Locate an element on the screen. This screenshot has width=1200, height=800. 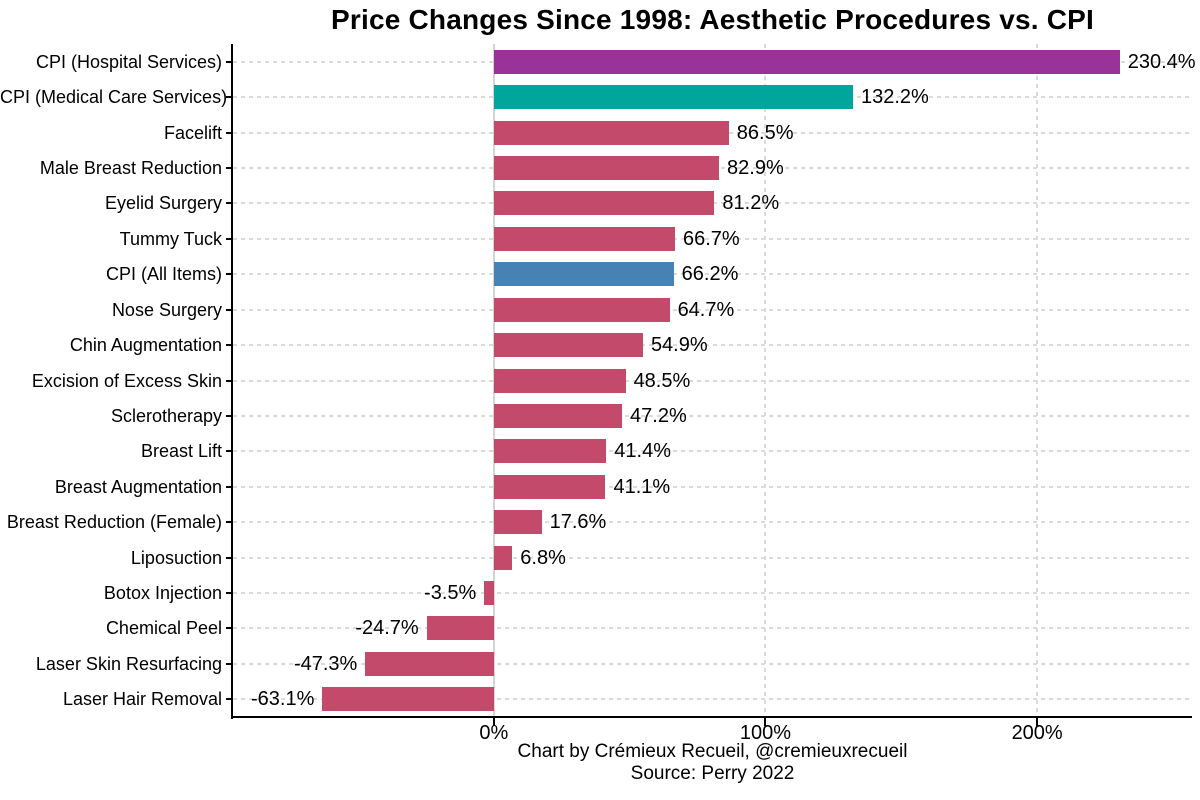
bar-value-label: -24.7% is located at coordinates (387, 628).